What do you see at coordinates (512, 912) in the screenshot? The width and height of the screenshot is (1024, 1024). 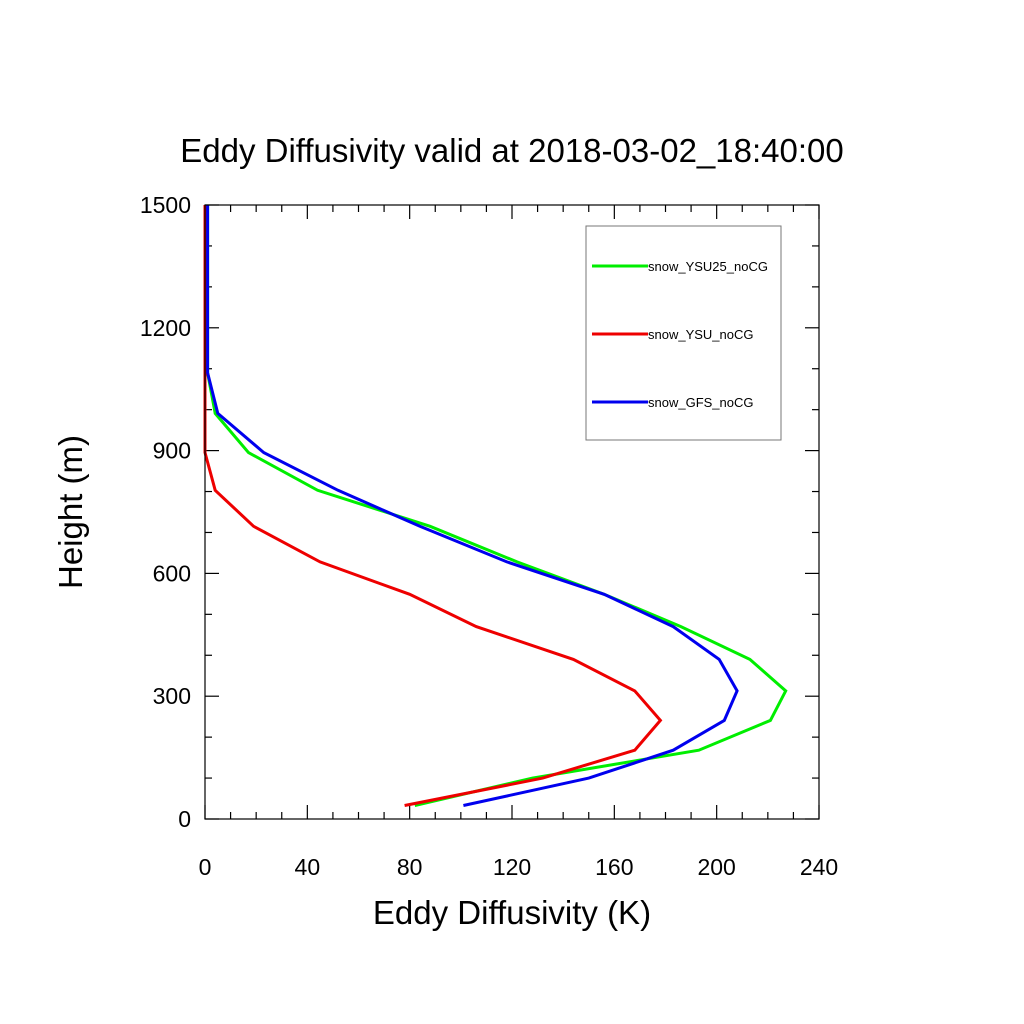 I see `x-axis-label: Eddy Diffusivity (K)` at bounding box center [512, 912].